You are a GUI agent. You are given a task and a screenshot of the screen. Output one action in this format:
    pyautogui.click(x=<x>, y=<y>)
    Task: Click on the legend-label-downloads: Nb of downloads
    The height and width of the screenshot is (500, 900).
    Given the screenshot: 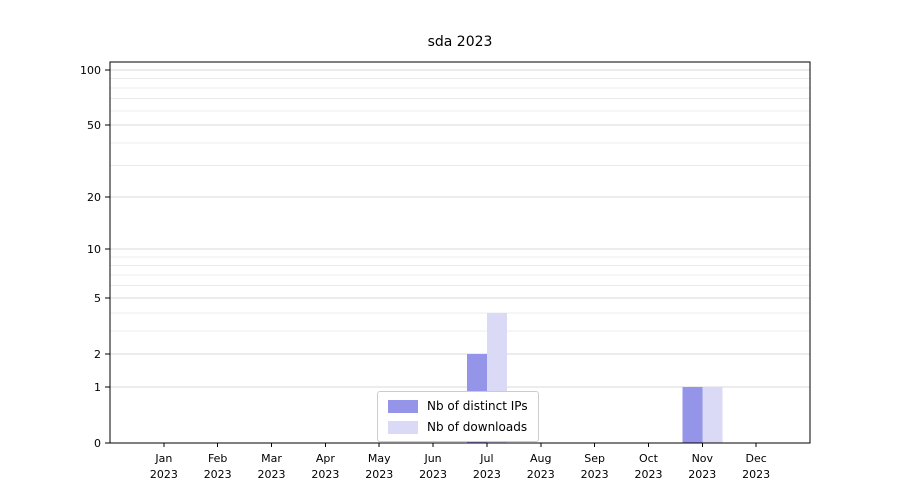 What is the action you would take?
    pyautogui.click(x=477, y=427)
    